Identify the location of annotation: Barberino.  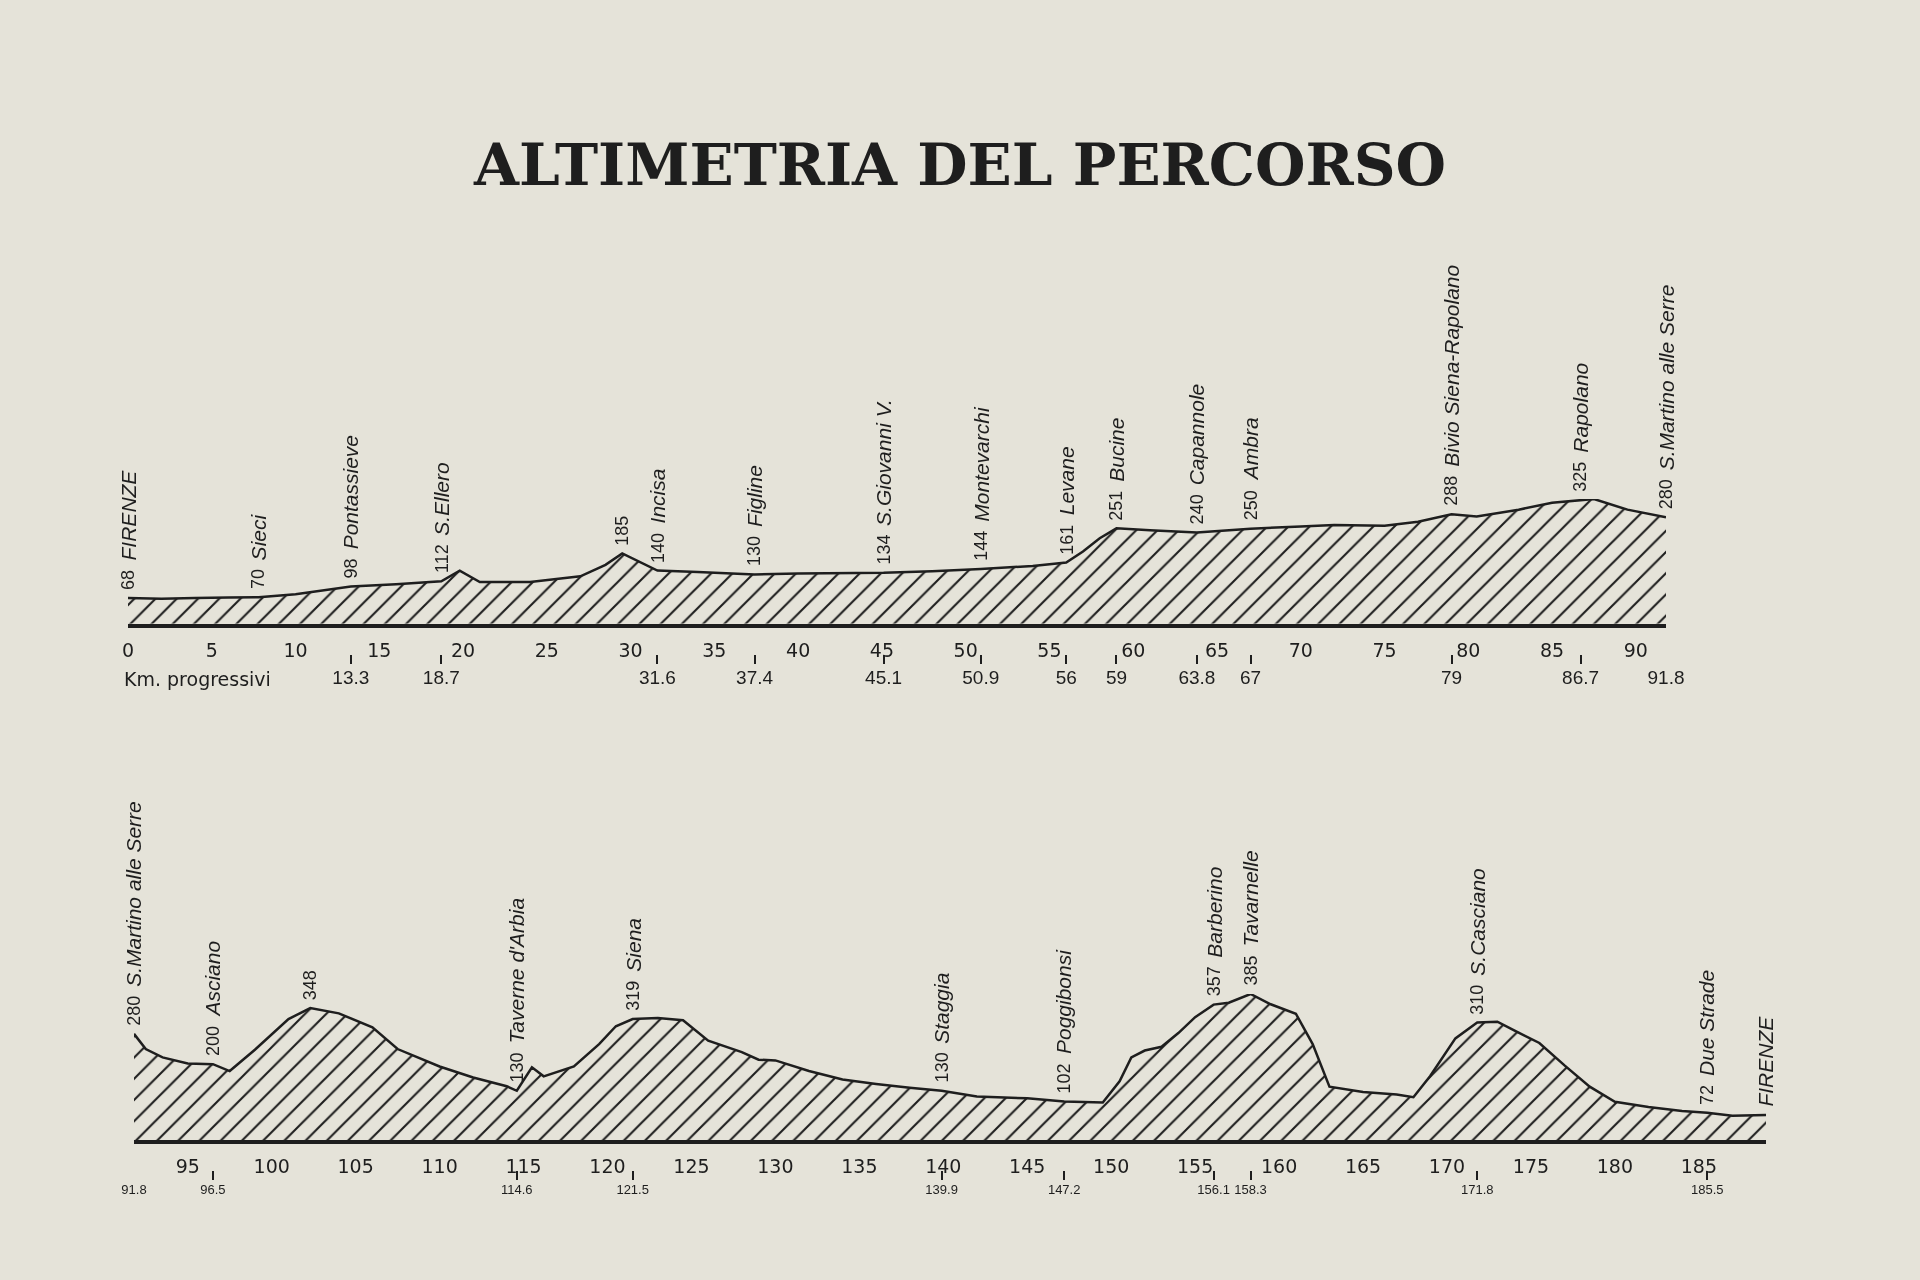
(1214, 912).